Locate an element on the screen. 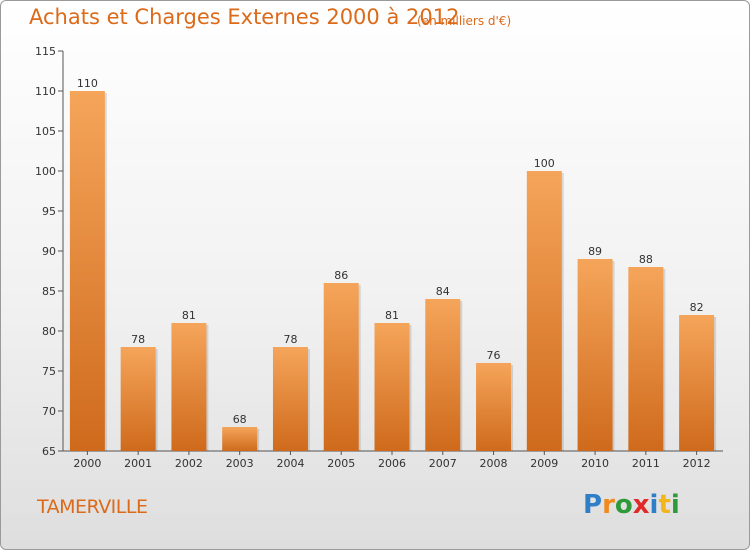 The width and height of the screenshot is (750, 550). bar-2008 is located at coordinates (494, 407).